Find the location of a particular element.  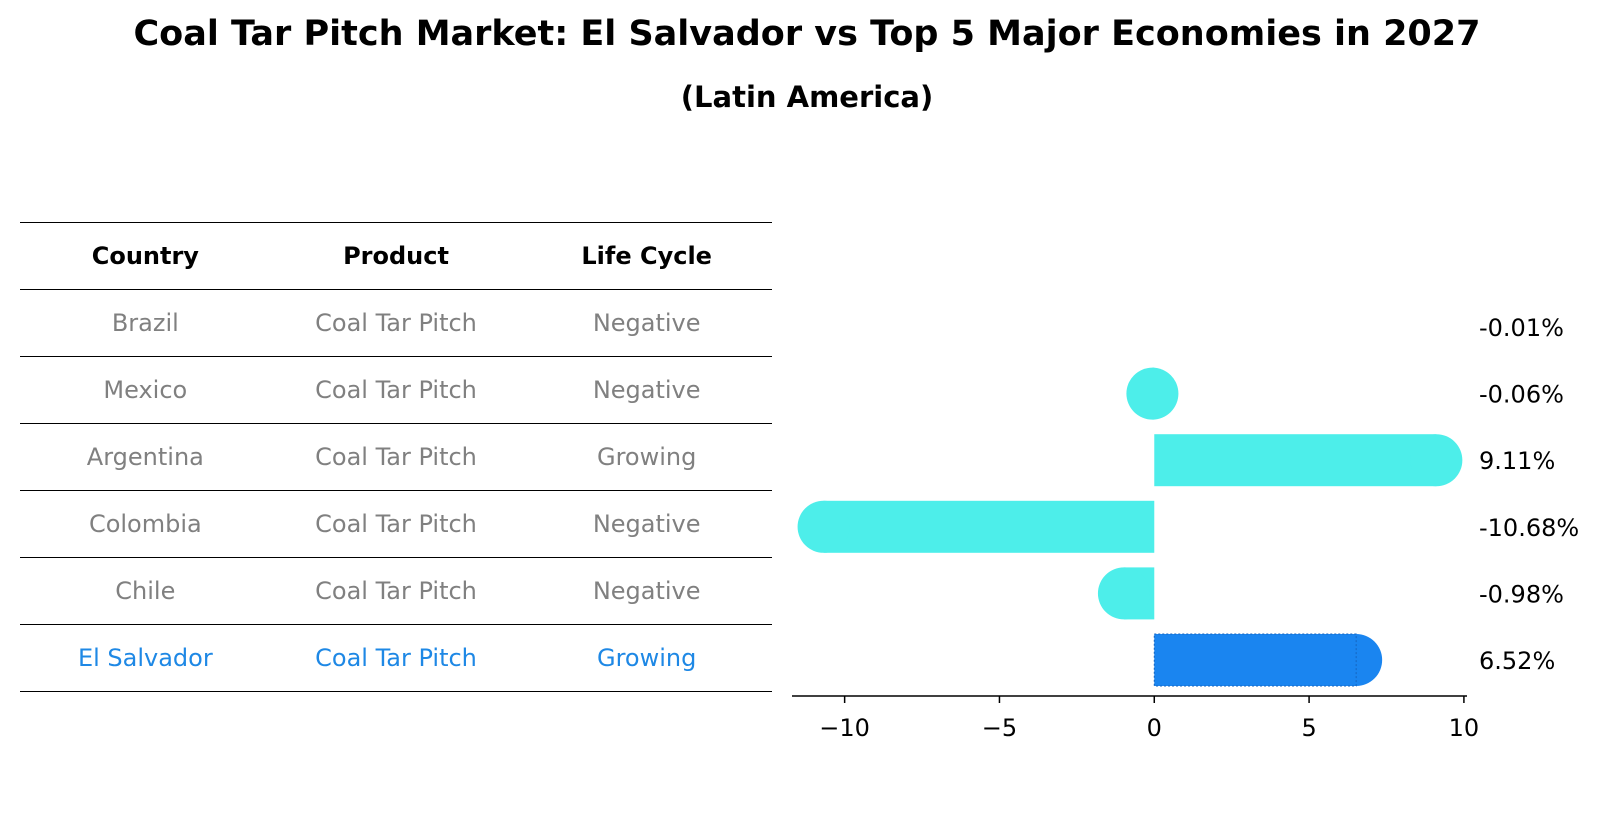

value-label: 6.52% is located at coordinates (1517, 661).